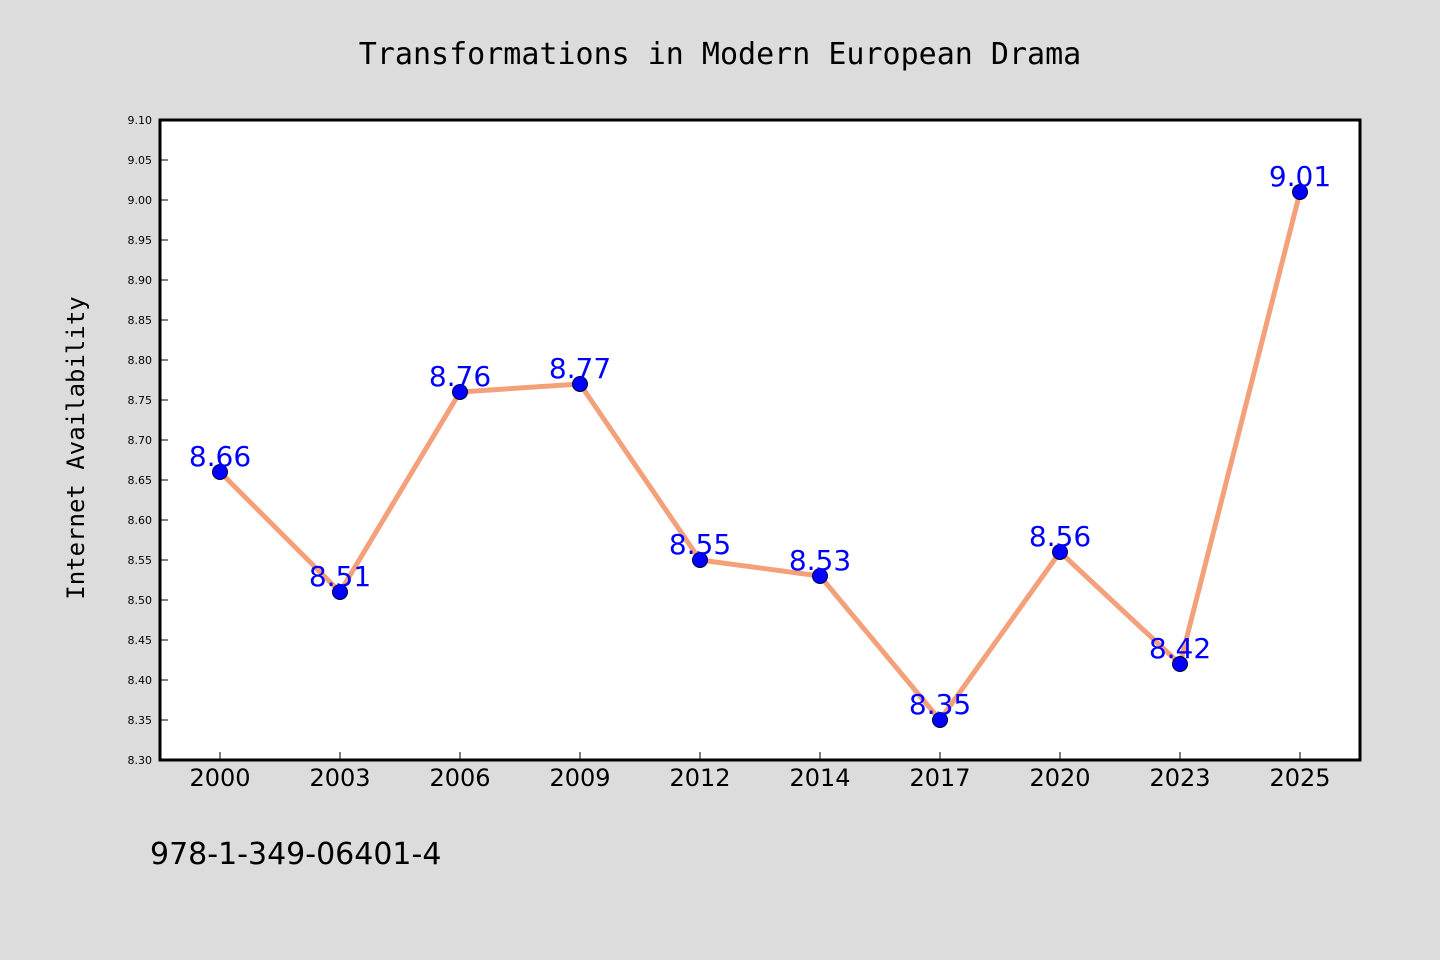 This screenshot has width=1440, height=960. Describe the element at coordinates (140, 640) in the screenshot. I see `y-tick-label: 8.45` at that location.